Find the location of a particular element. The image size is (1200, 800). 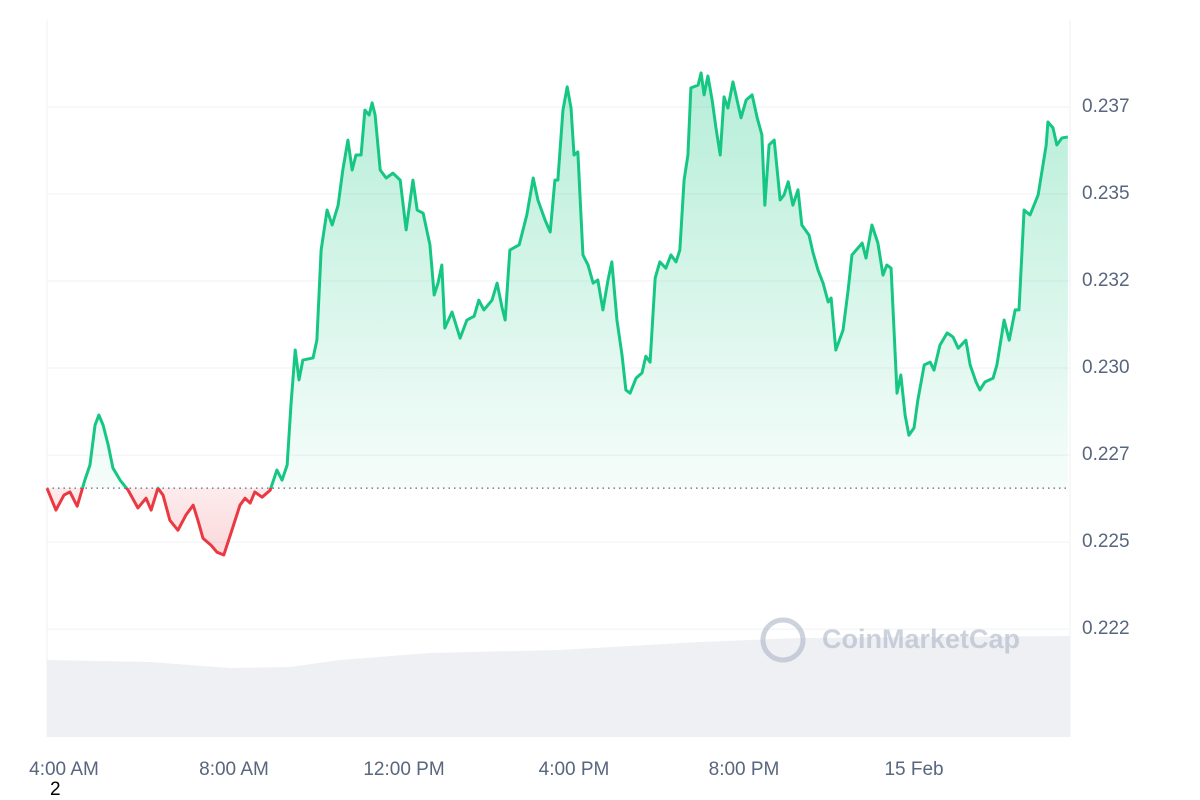

x-tick-label: 4:00 AM is located at coordinates (64, 769).